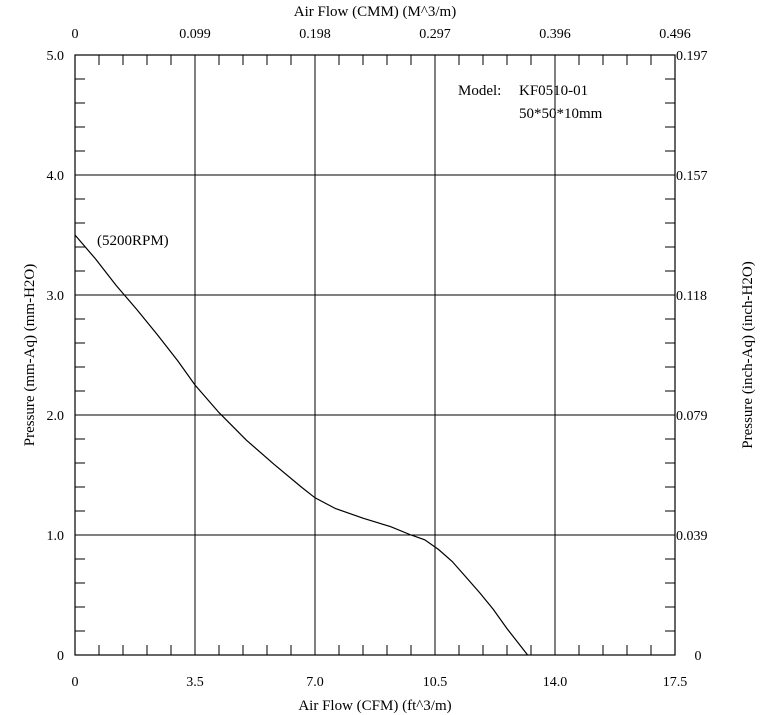  What do you see at coordinates (195, 34) in the screenshot?
I see `top-x-tick-label: 0.099` at bounding box center [195, 34].